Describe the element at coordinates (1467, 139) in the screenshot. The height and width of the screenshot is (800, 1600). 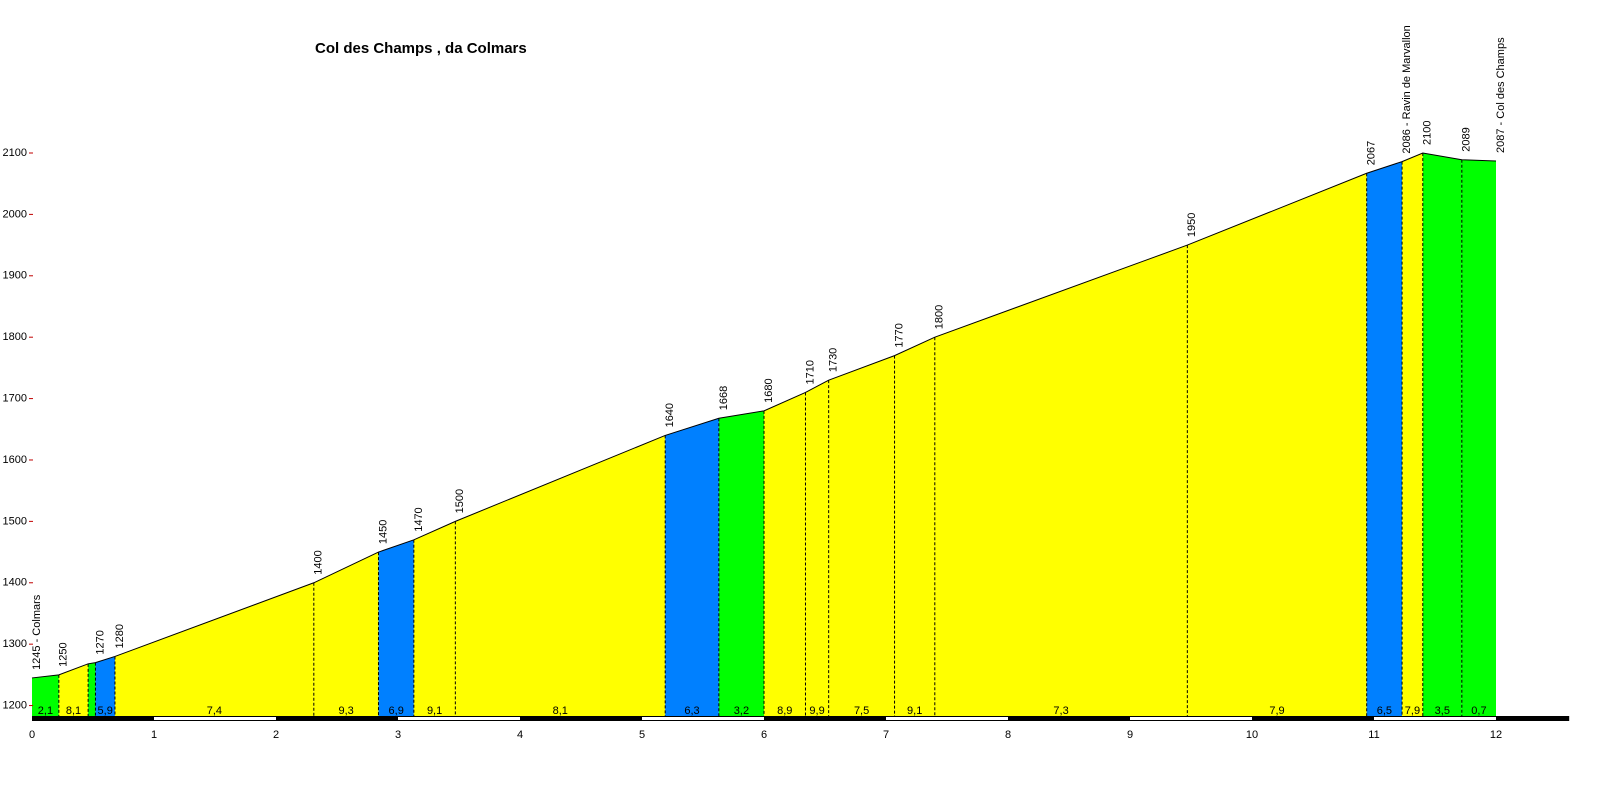
I see `elevation-label: 2089` at that location.